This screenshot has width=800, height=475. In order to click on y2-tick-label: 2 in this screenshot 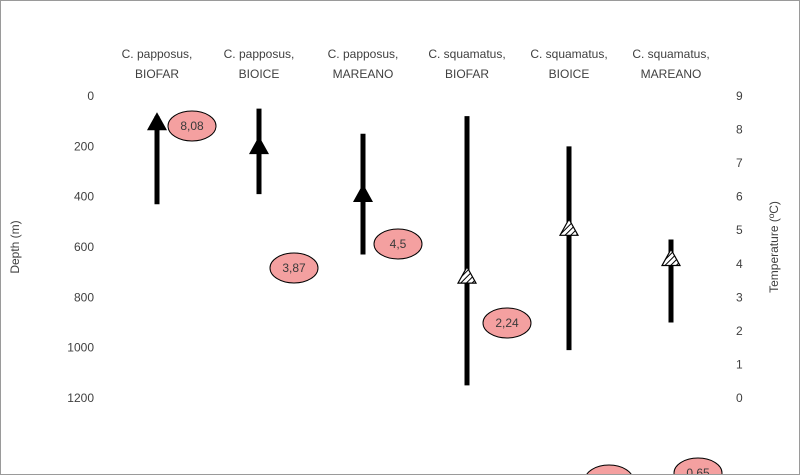, I will do `click(739, 331)`.